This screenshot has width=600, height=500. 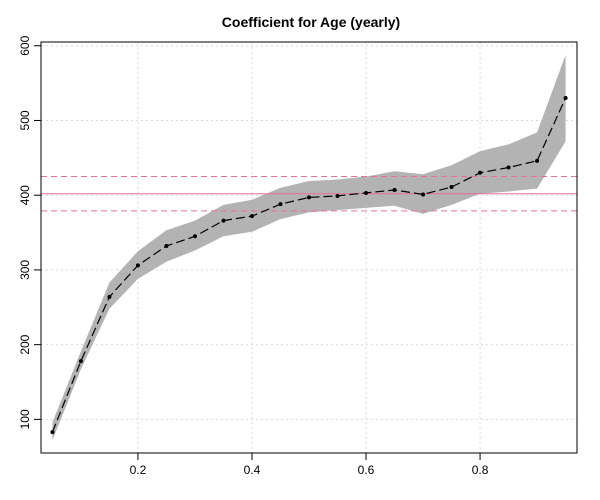 I want to click on y-tick-label: 500, so click(x=25, y=120).